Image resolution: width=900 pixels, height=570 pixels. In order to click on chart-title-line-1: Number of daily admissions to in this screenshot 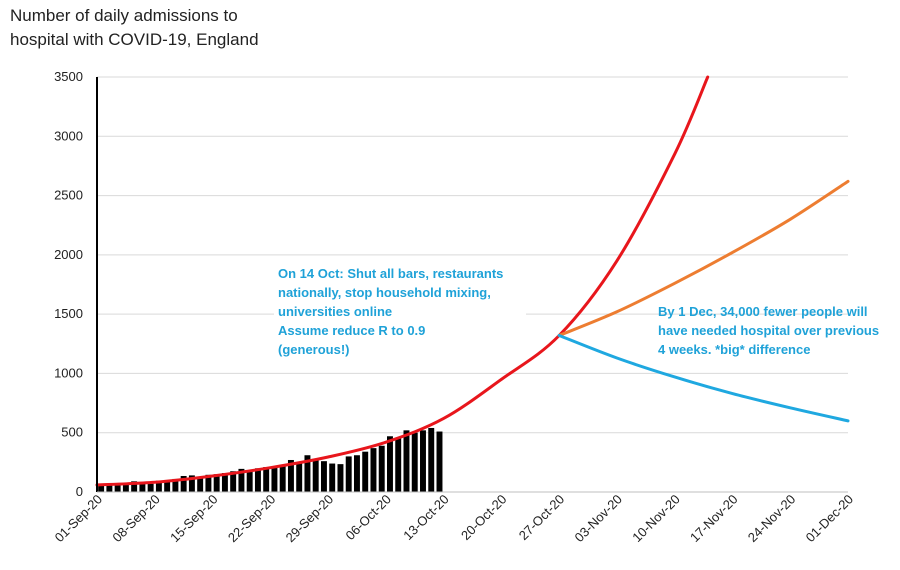, I will do `click(124, 15)`.